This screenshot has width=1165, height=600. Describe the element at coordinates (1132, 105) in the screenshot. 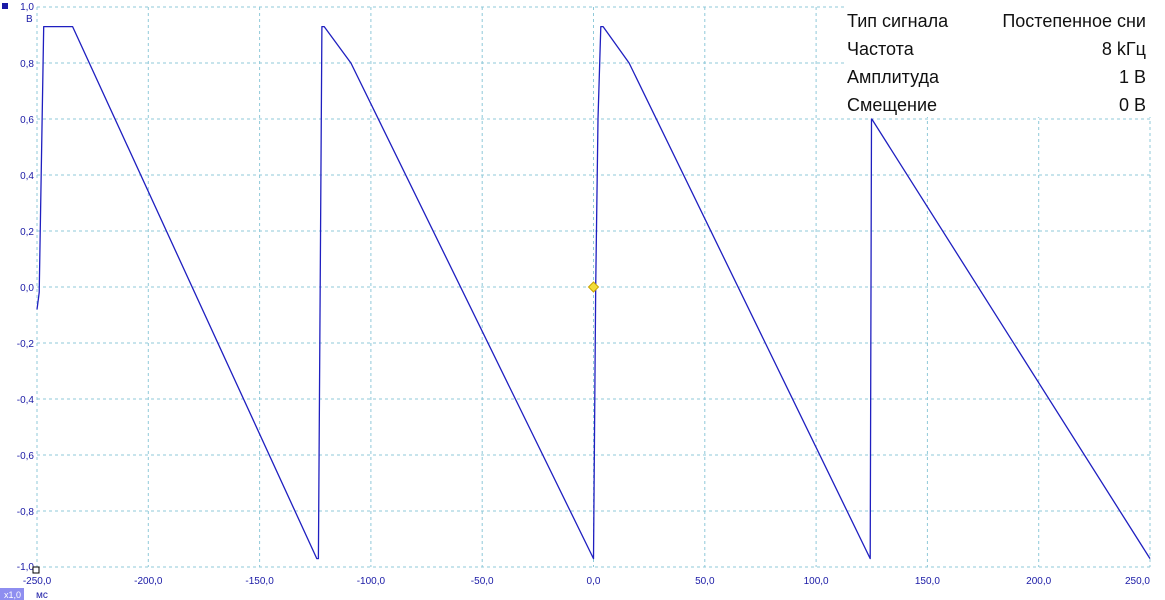

I see `info-value-offset: 0 В` at that location.